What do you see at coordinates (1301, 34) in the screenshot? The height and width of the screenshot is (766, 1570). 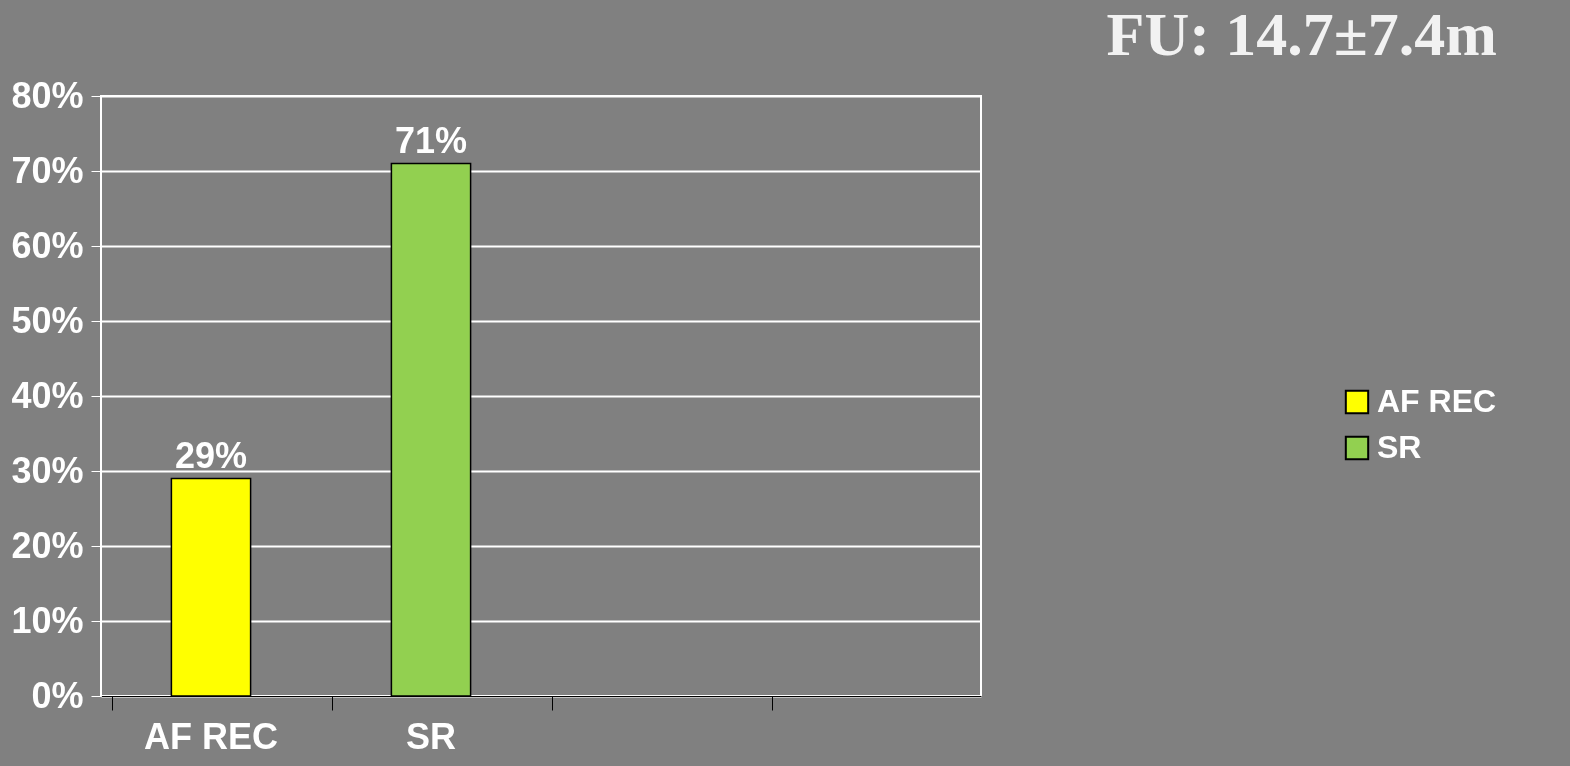 I see `text: FU: 14.7±7.4m` at bounding box center [1301, 34].